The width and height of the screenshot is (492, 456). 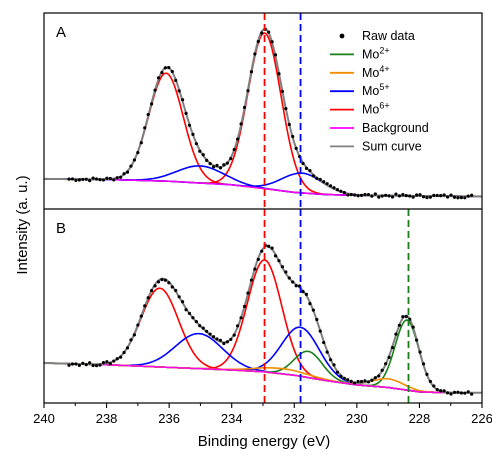 I want to click on legend-label: Mo5+, so click(x=376, y=90).